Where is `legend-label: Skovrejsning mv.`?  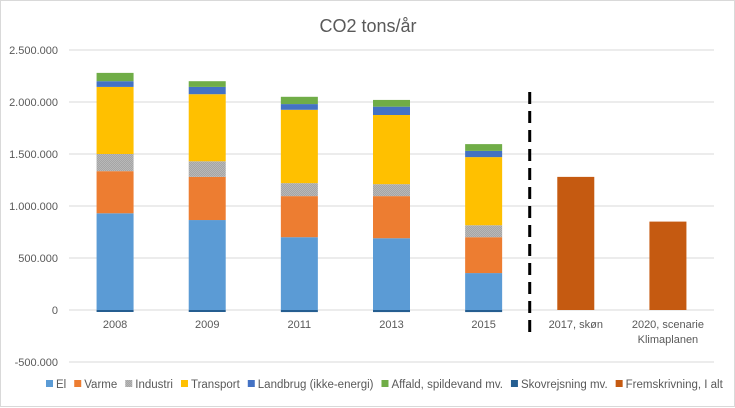
legend-label: Skovrejsning mv. is located at coordinates (564, 385).